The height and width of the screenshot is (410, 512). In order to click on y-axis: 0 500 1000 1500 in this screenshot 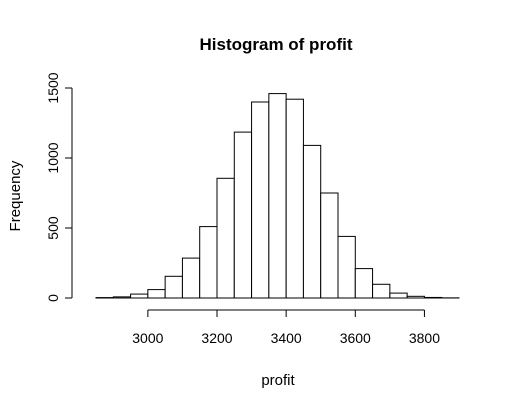, I will do `click(59, 187)`.